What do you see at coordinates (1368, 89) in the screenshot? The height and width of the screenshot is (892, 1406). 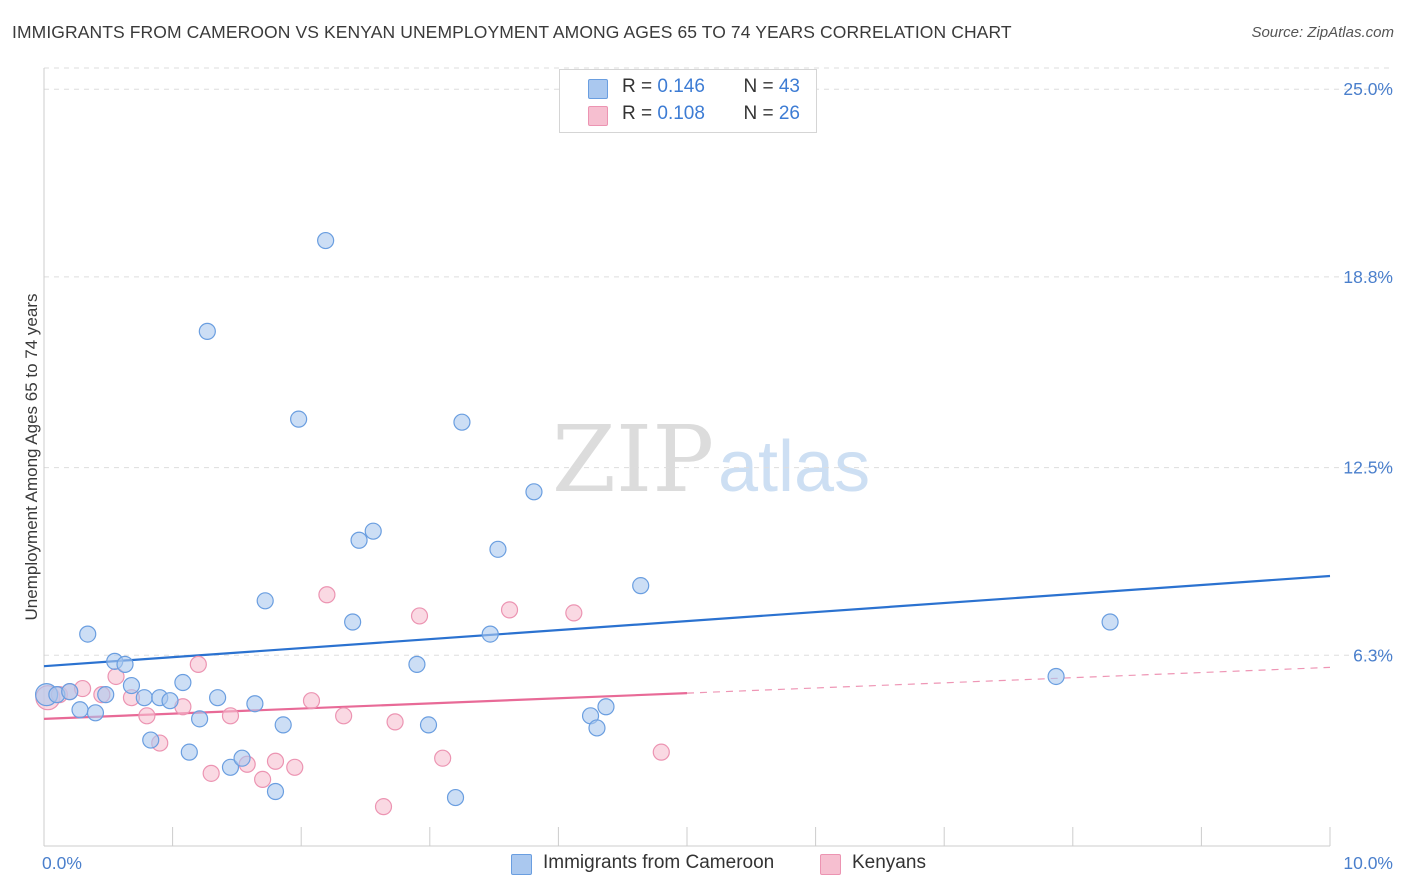 I see `y-tick-label: 25.0%` at bounding box center [1368, 89].